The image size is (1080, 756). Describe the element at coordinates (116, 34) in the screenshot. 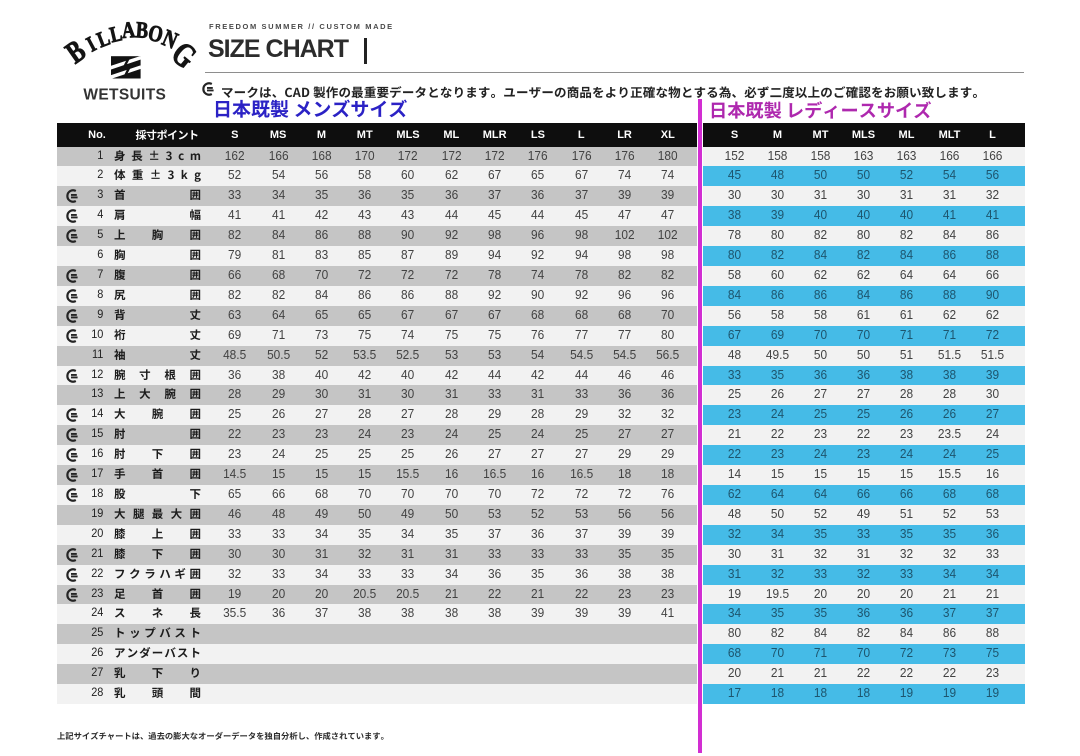

I see `svg-text: L` at that location.